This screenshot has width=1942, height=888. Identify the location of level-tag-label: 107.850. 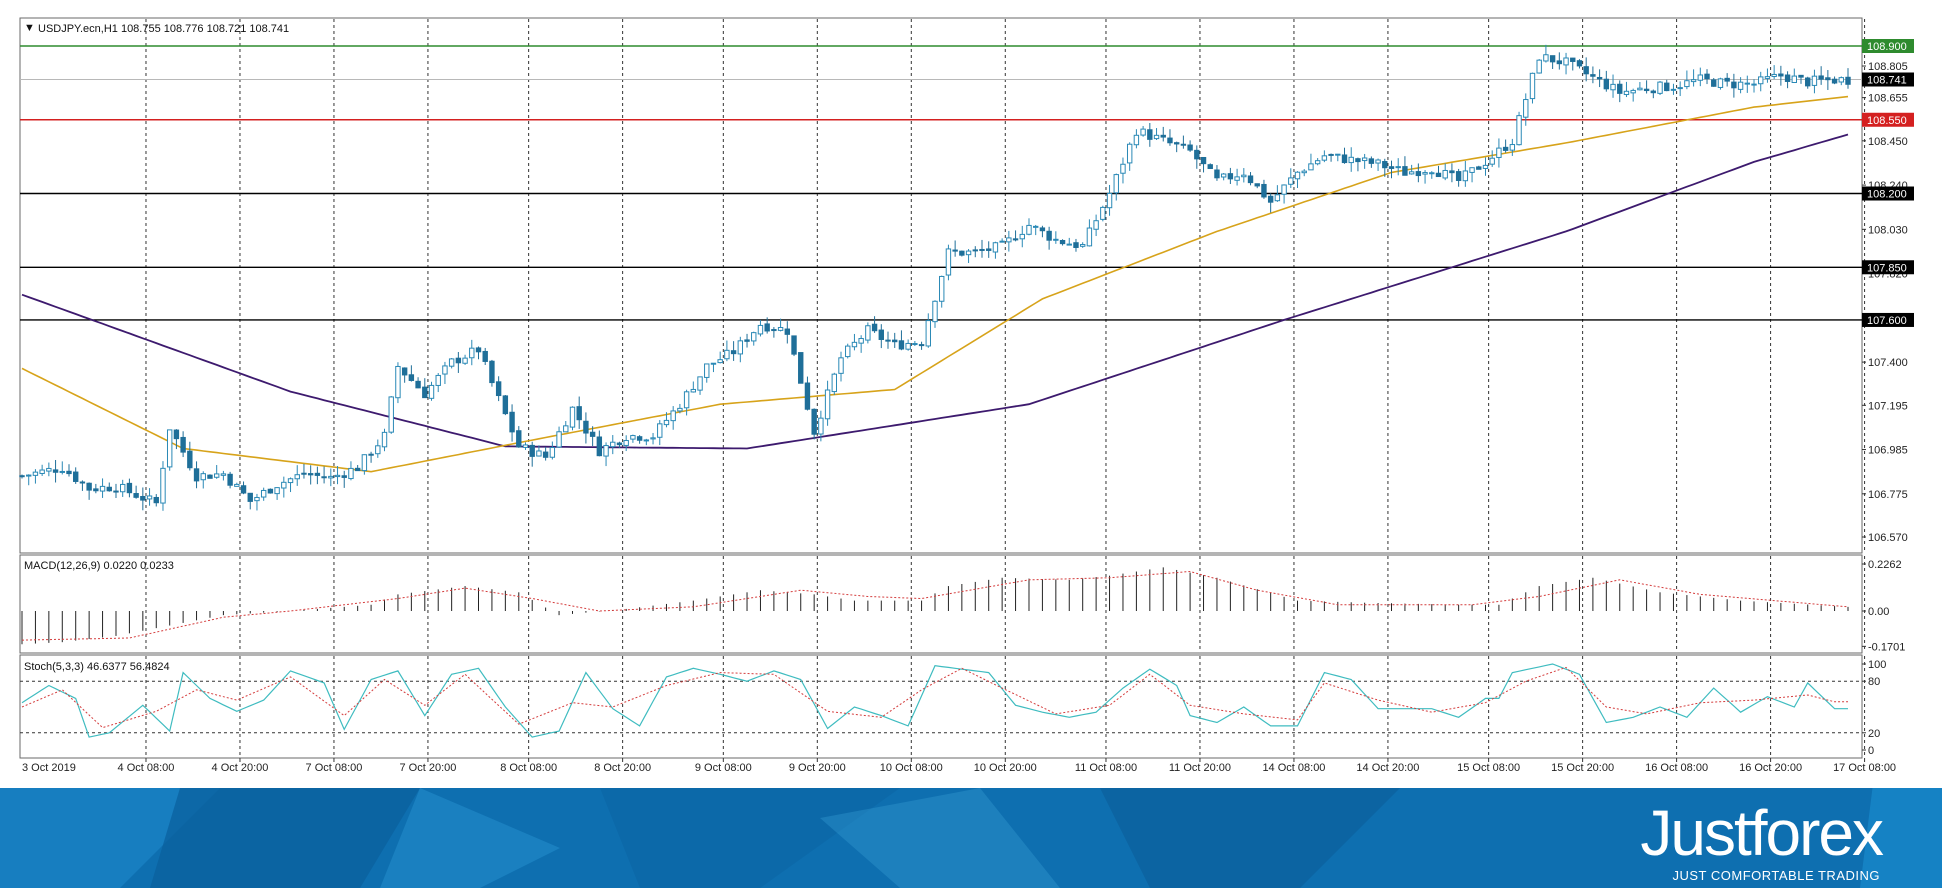
(1887, 268).